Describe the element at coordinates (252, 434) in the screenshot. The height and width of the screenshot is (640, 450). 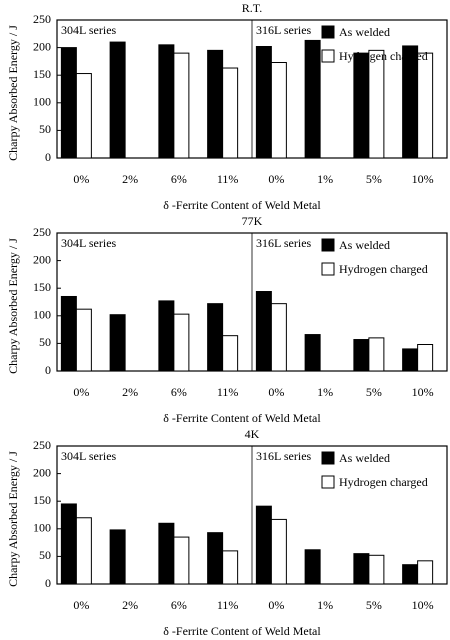
I see `chart-title: 4K` at that location.